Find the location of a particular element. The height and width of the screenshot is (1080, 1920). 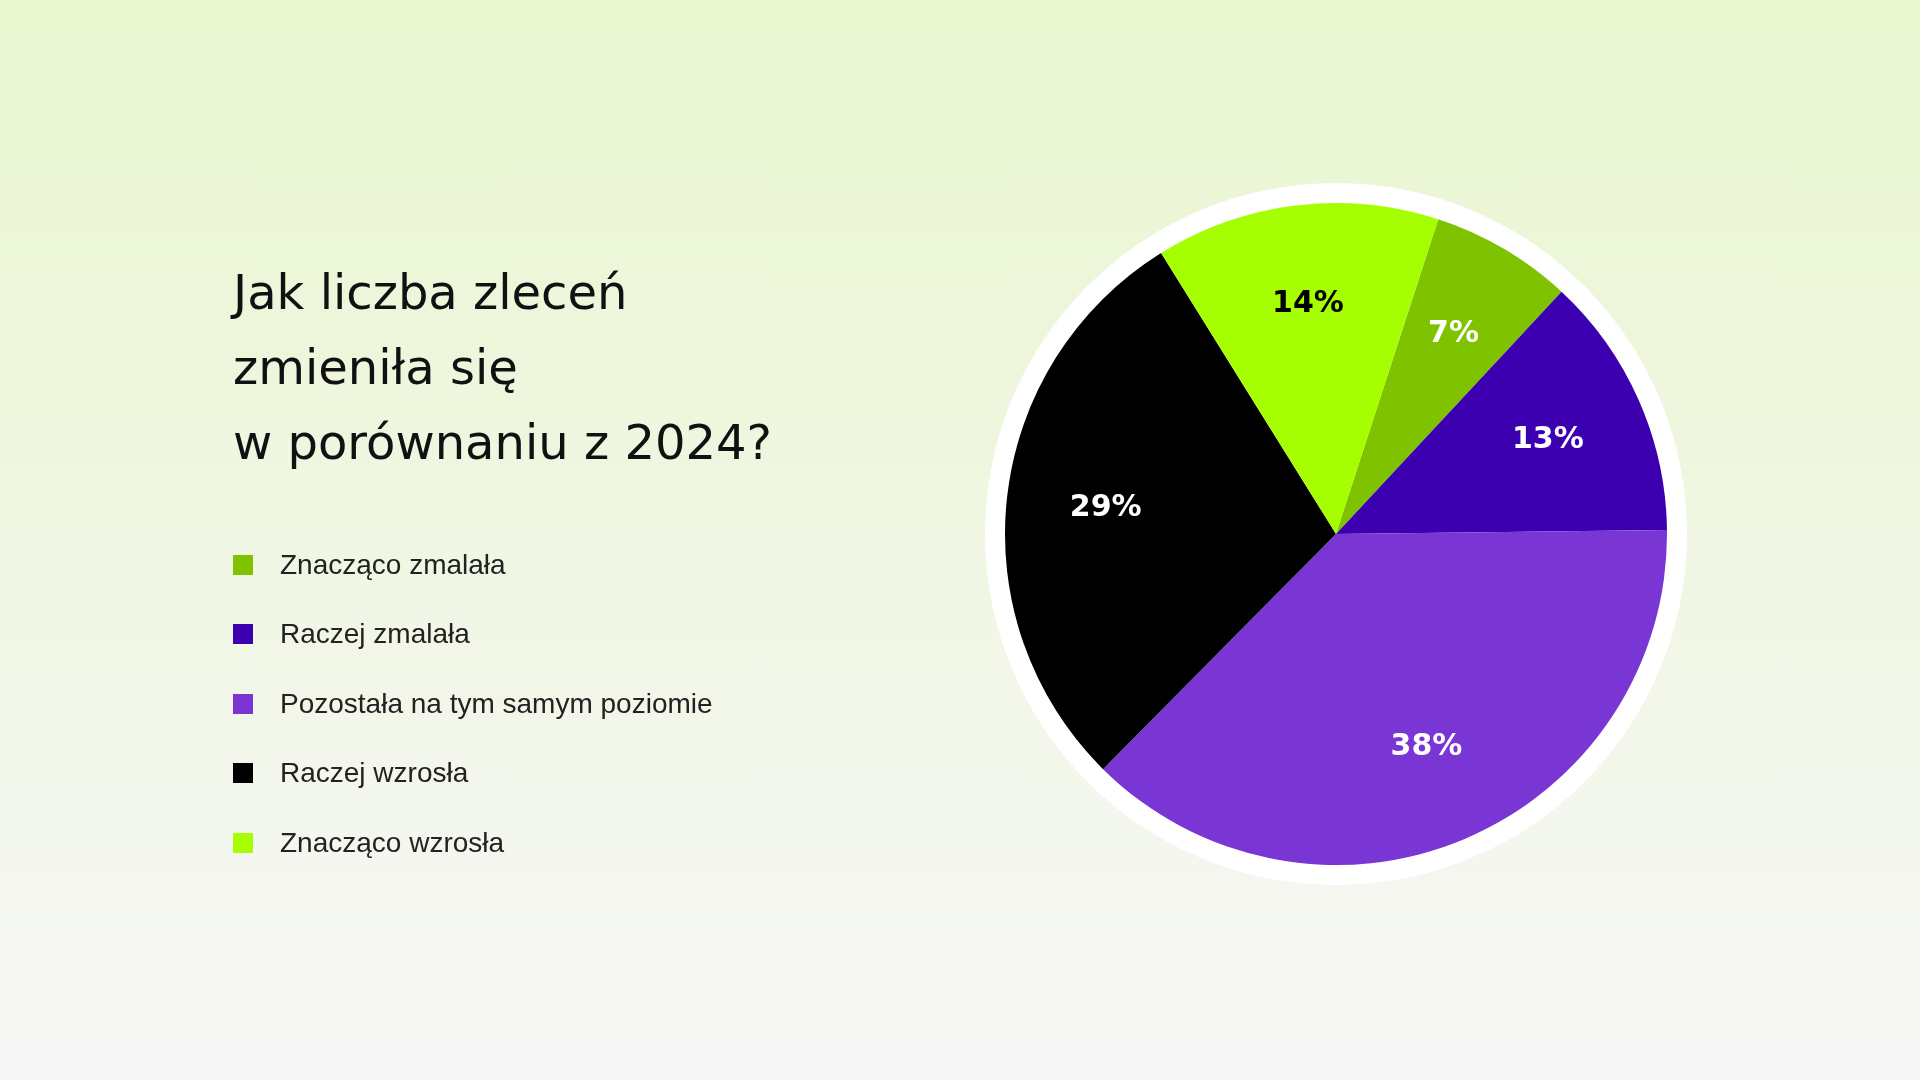

data-label: 14% is located at coordinates (1308, 301).